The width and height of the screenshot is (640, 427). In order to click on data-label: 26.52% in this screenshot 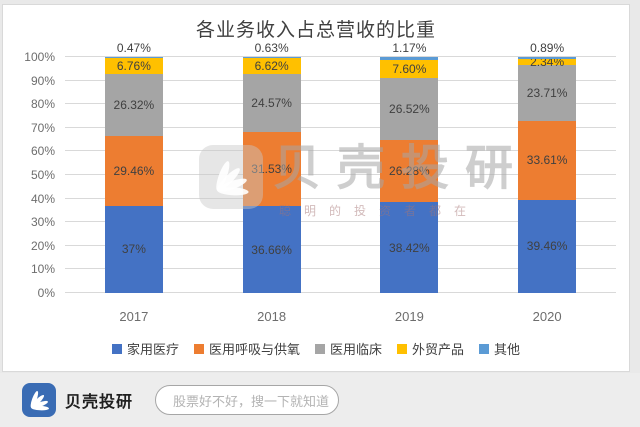, I will do `click(409, 109)`.